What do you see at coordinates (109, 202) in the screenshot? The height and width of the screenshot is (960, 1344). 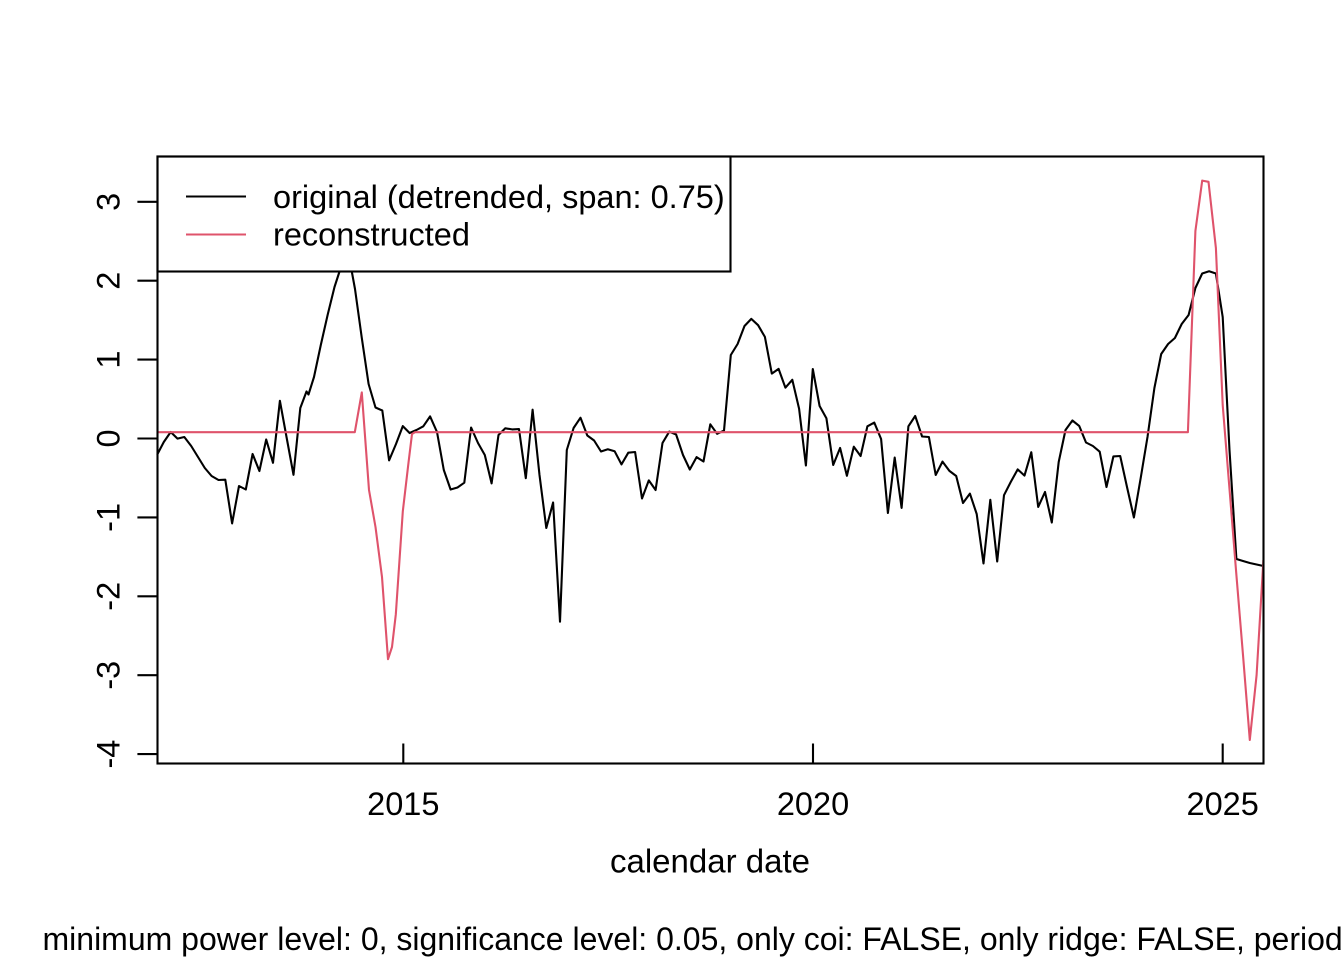 I see `svg-text: 3` at bounding box center [109, 202].